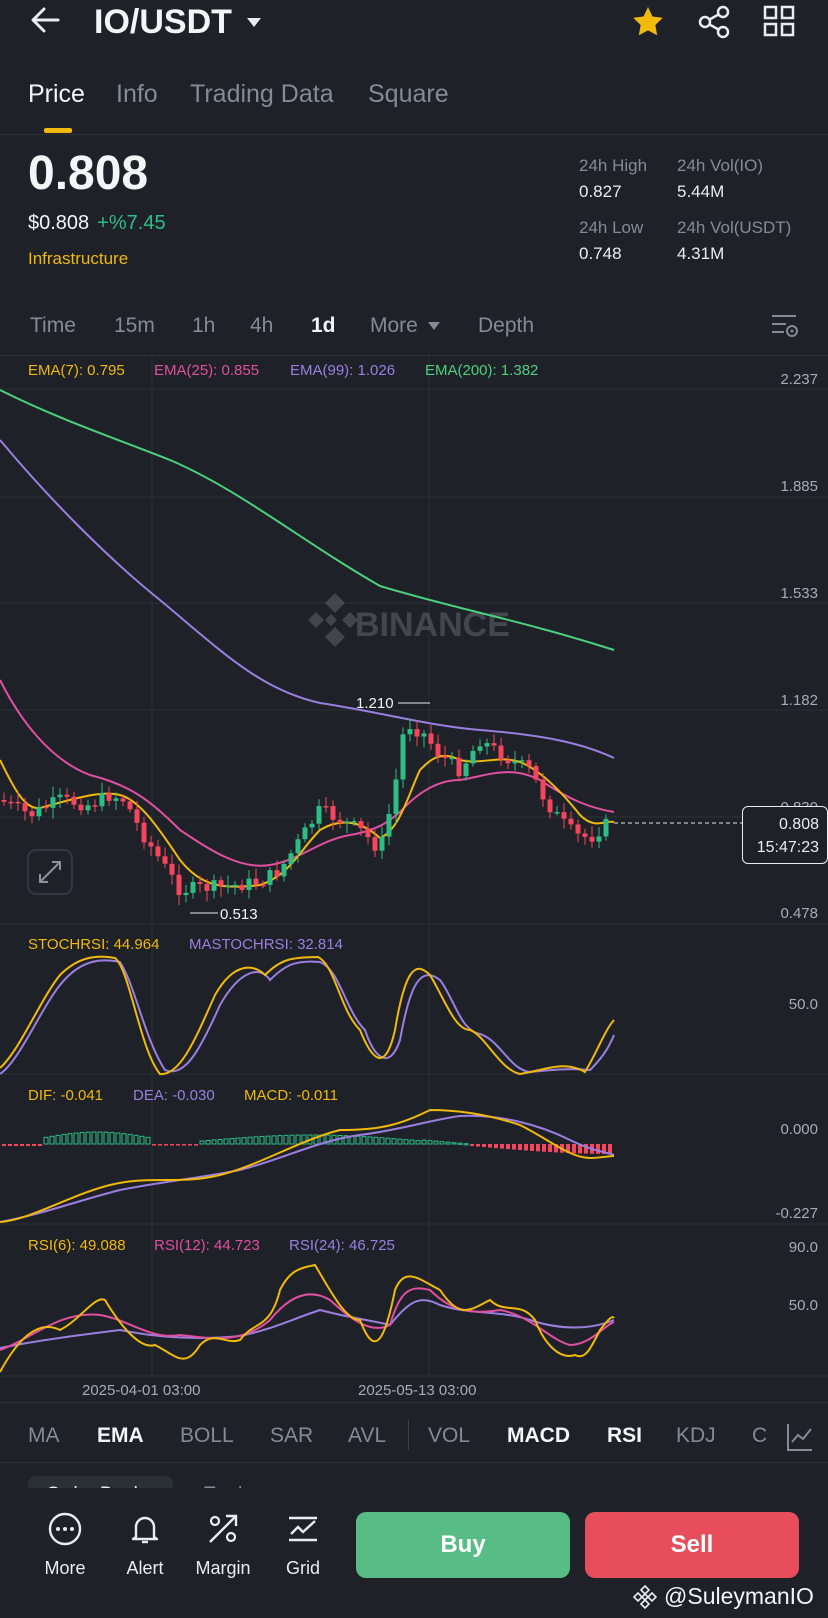 Image resolution: width=828 pixels, height=1618 pixels. I want to click on tf-4h: 4h, so click(262, 325).